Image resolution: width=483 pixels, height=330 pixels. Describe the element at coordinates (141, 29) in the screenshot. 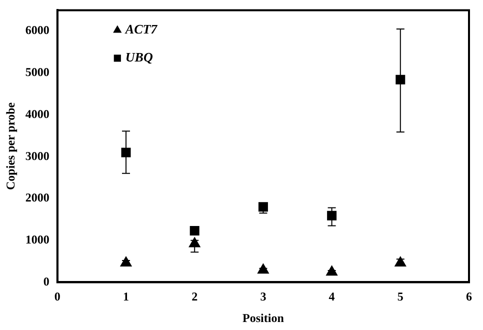

I see `legend-label: ACT7` at that location.